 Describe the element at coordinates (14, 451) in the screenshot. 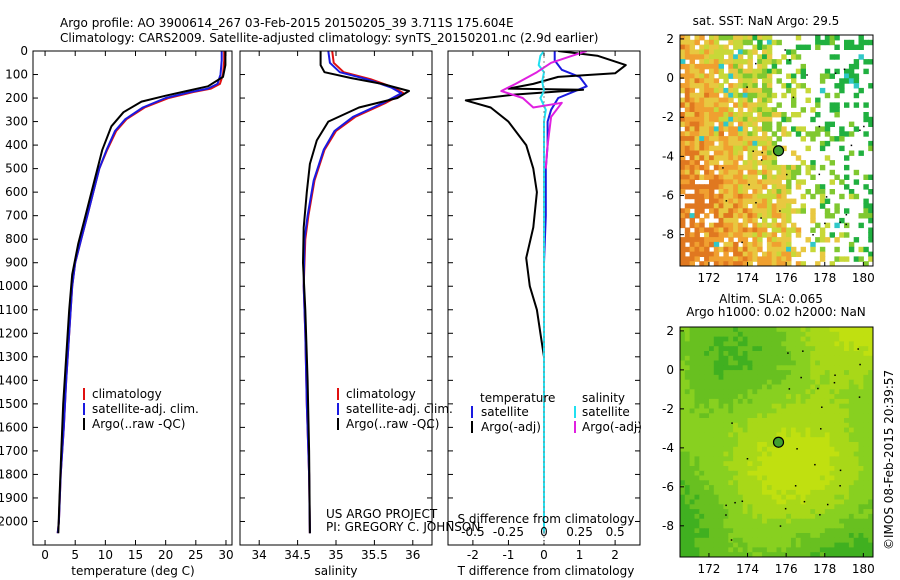

I see `y-tick-label: 1700` at that location.